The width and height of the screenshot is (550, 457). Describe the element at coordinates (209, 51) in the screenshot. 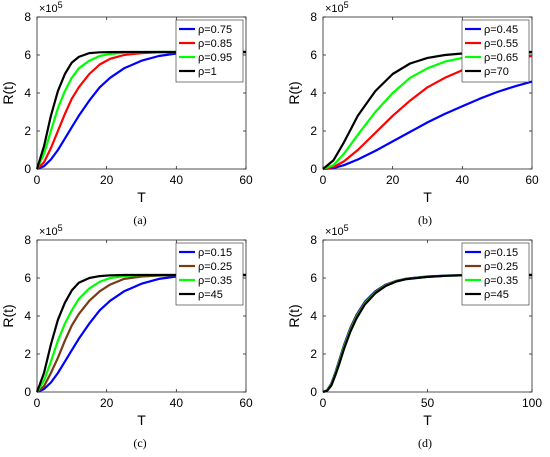

I see `legend: ρ=0.75 ρ=0.85 ρ=0.95 ρ=1` at that location.